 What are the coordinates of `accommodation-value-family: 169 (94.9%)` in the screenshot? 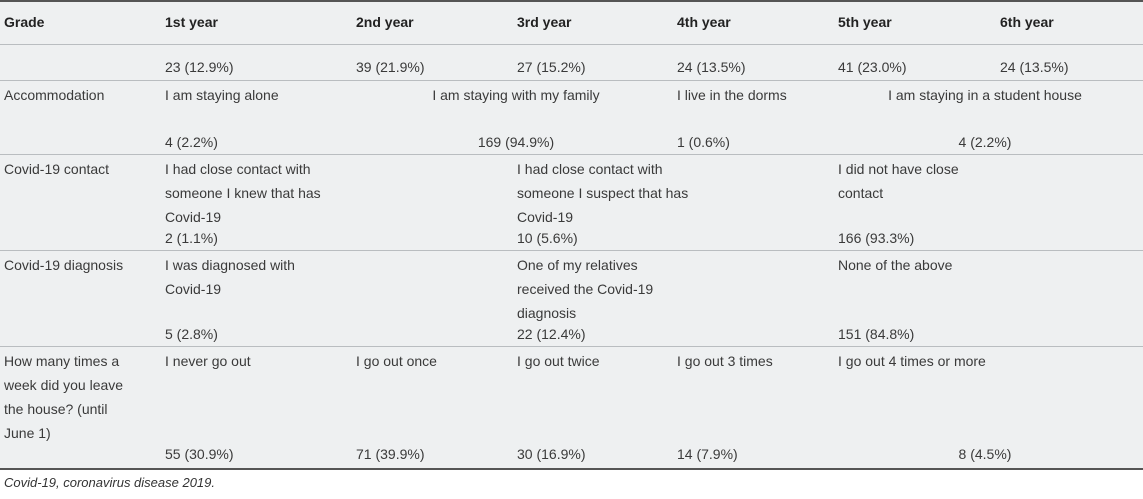 It's located at (516, 142).